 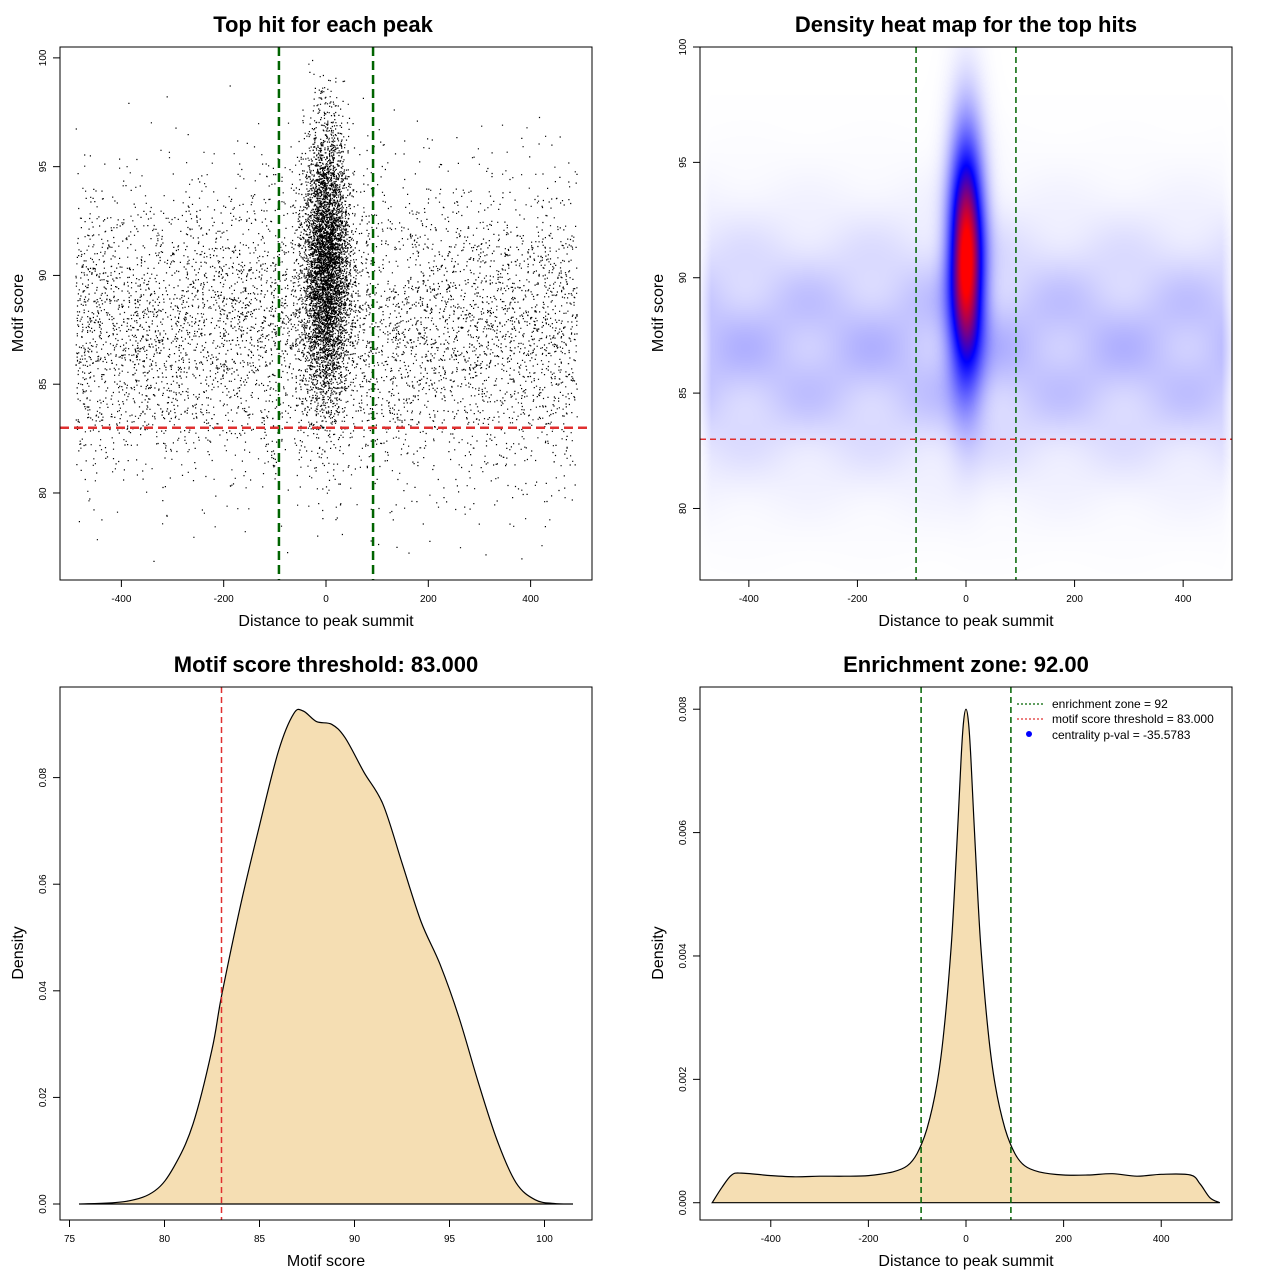 What do you see at coordinates (966, 1239) in the screenshot?
I see `distance-density-x-tick-label: 0` at bounding box center [966, 1239].